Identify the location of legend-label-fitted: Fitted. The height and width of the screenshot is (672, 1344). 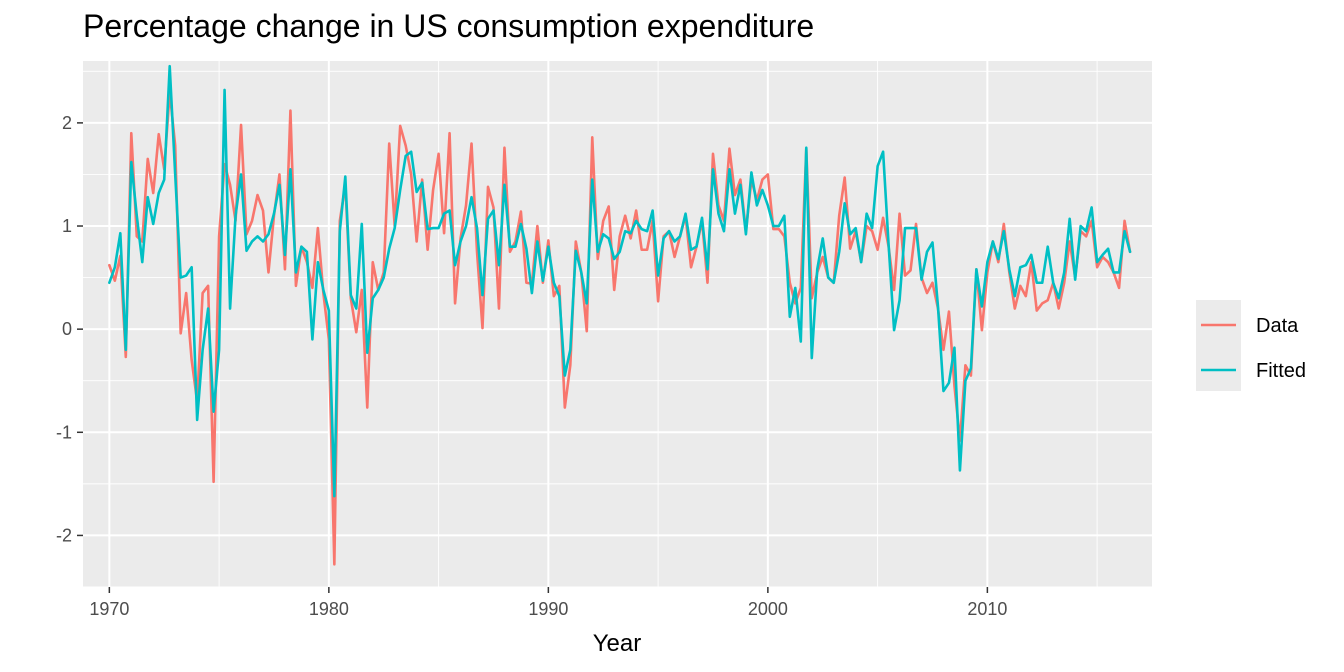
(1281, 371).